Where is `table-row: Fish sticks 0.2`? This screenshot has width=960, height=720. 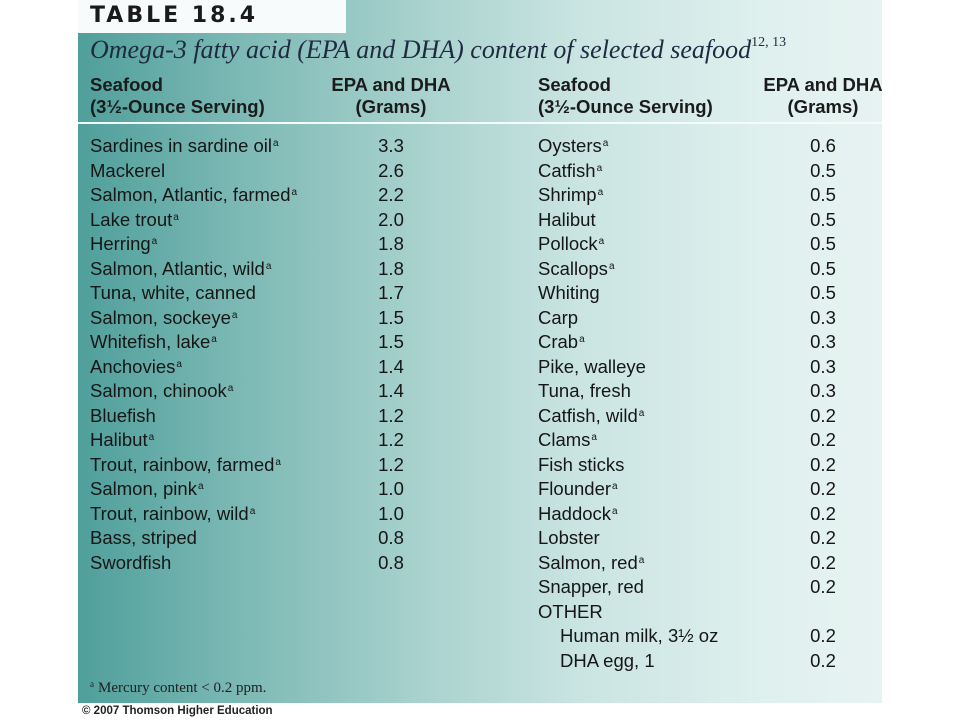 table-row: Fish sticks 0.2 is located at coordinates (708, 465).